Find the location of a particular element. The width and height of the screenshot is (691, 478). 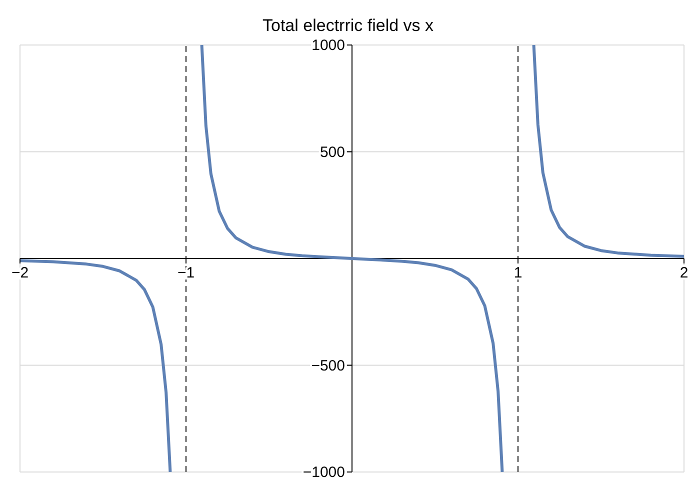

chart-title: Total electrric field vs x is located at coordinates (348, 26).